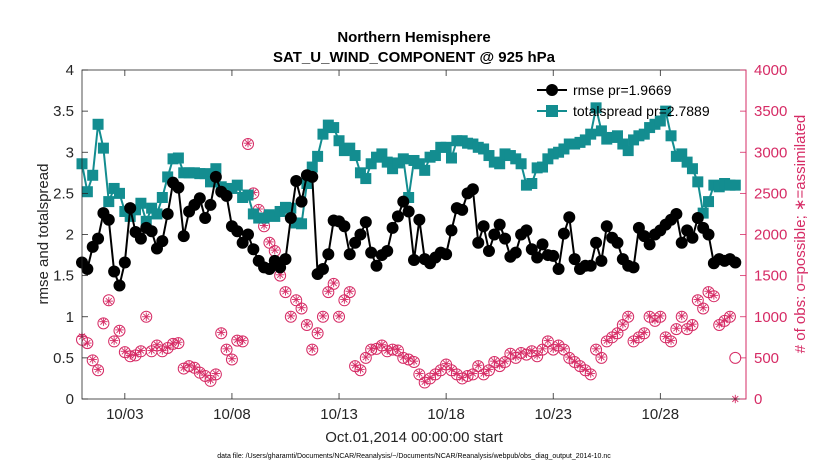  What do you see at coordinates (232, 414) in the screenshot?
I see `x-tick-label: 10/08` at bounding box center [232, 414].